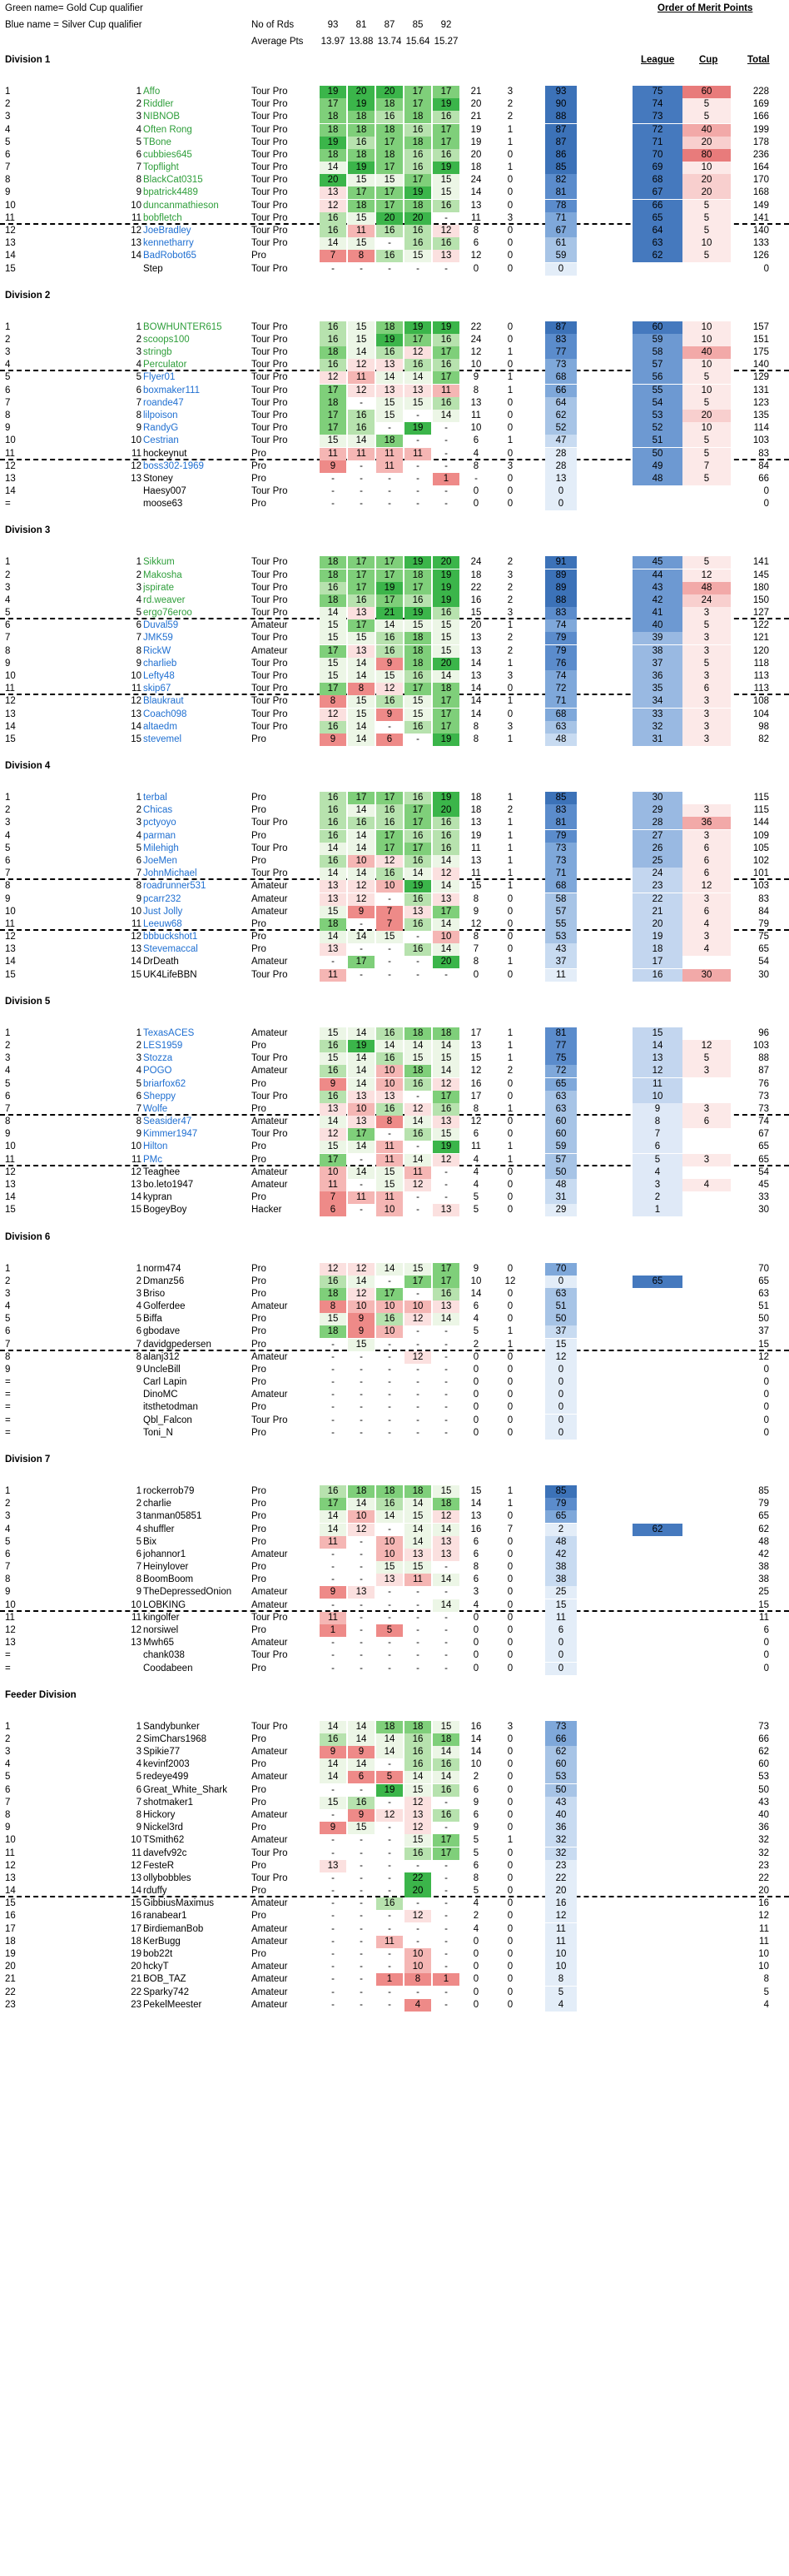 This screenshot has height=2576, width=789. What do you see at coordinates (8, 1045) in the screenshot?
I see `rank: 2` at bounding box center [8, 1045].